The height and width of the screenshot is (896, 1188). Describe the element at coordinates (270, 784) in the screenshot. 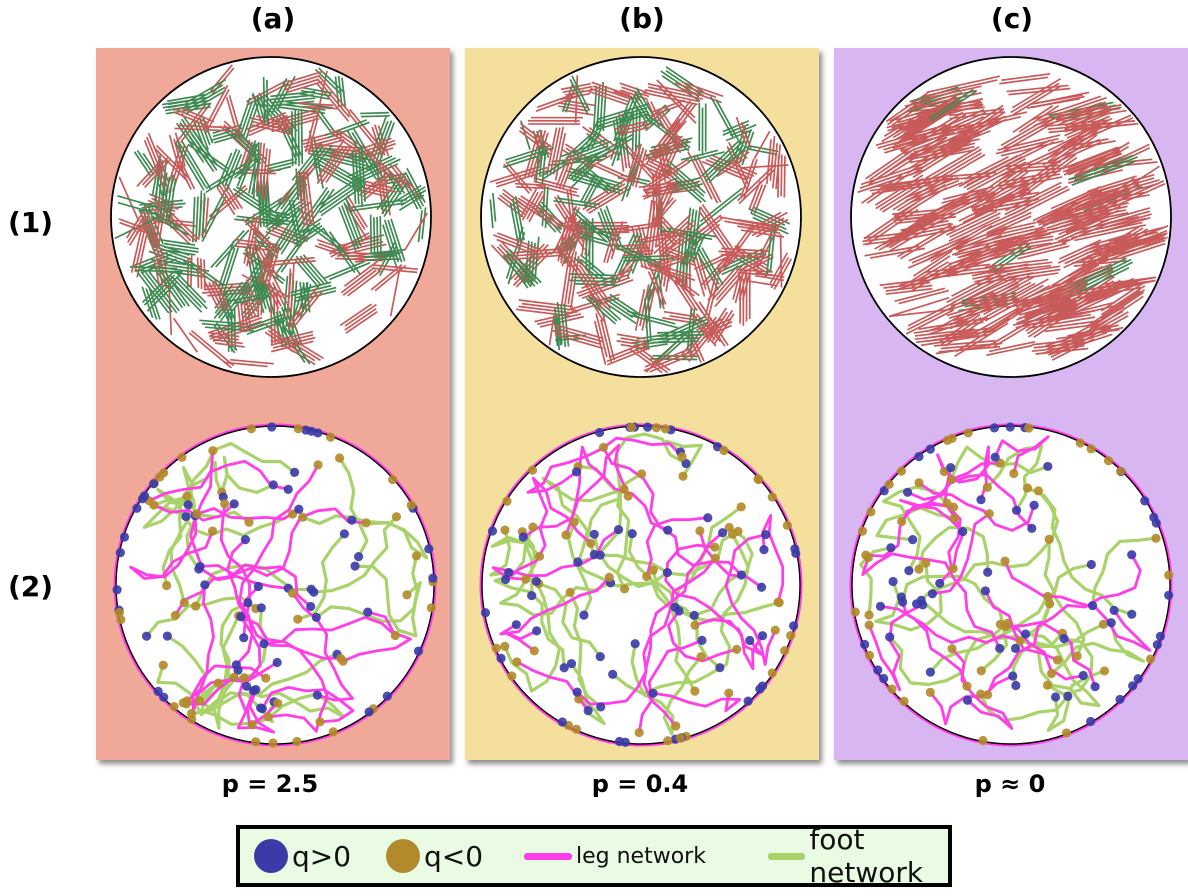

I see `param-label-a: p = 2.5` at that location.